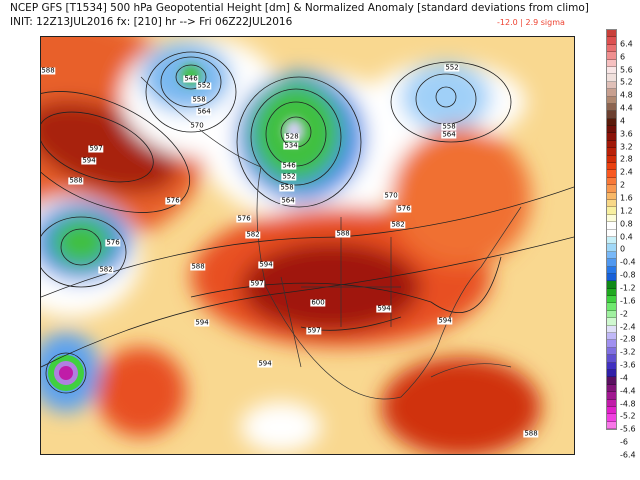 This screenshot has width=640, height=480. What do you see at coordinates (624, 442) in the screenshot?
I see `colorbar-tick-label: -6` at bounding box center [624, 442].